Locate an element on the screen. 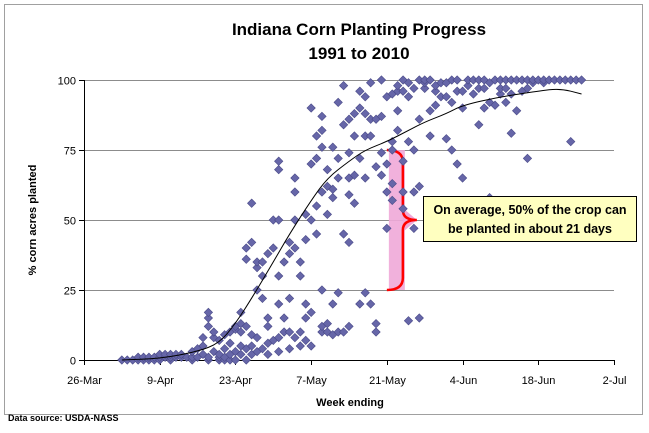 This screenshot has height=433, width=649. y-tick-label: 0 is located at coordinates (73, 362).